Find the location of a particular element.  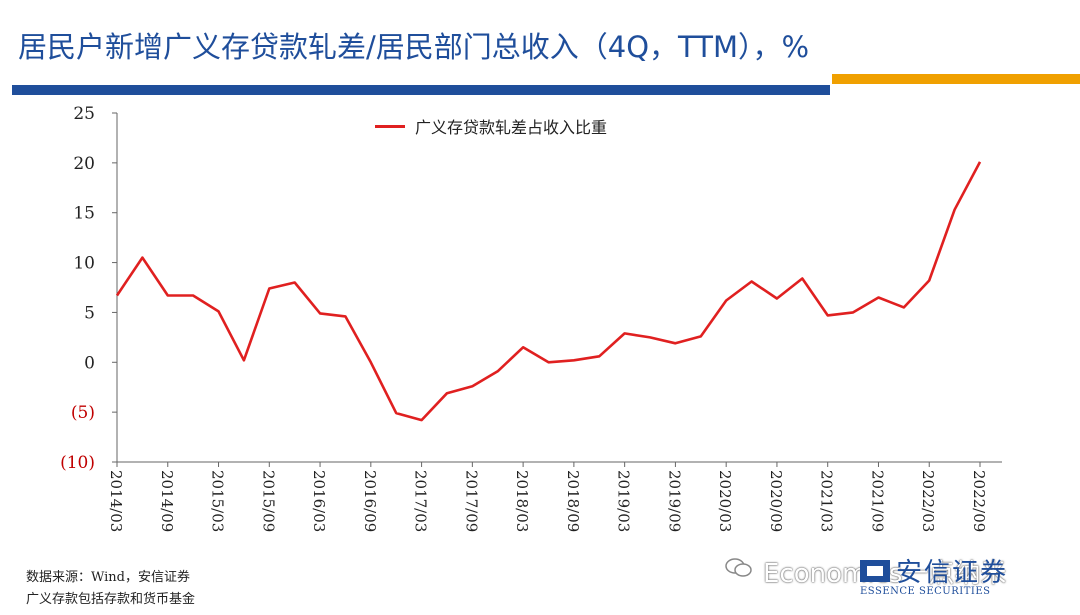

logo-en-text: ESSENCE SECURITIES is located at coordinates (925, 591).